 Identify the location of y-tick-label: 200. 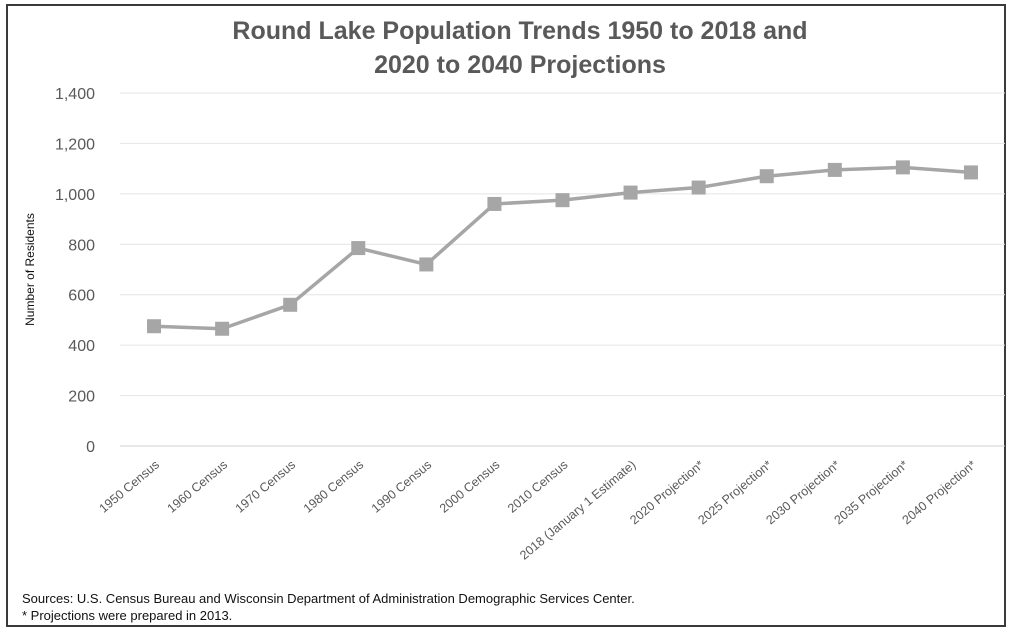
(81, 397).